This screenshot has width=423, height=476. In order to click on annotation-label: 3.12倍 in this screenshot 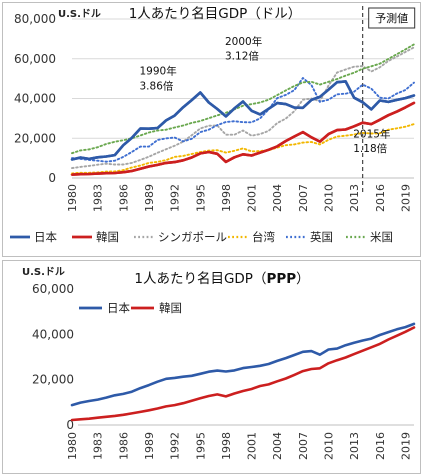, I will do `click(242, 56)`.